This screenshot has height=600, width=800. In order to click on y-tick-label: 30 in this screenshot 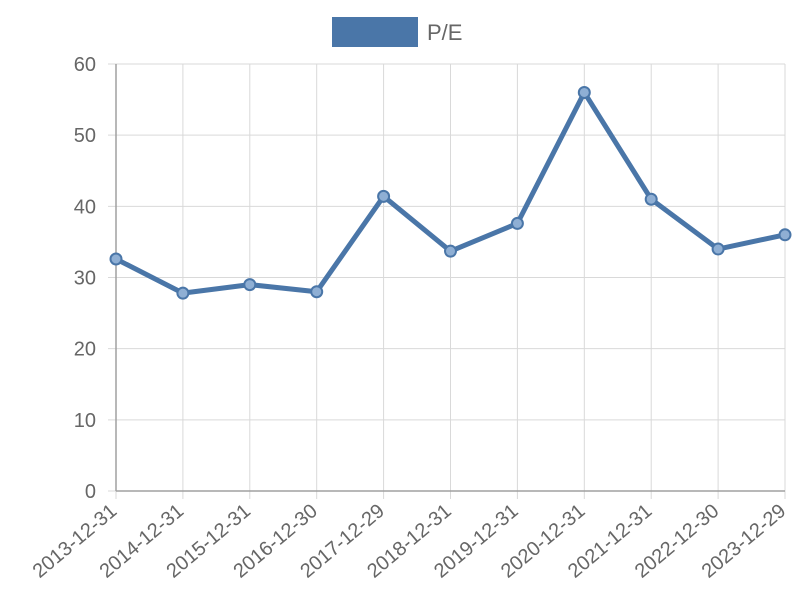, I will do `click(85, 279)`.